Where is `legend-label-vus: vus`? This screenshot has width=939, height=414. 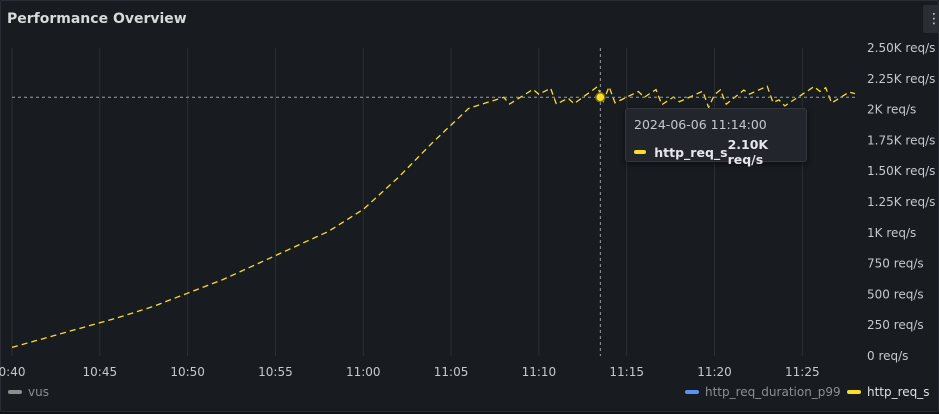 legend-label-vus: vus is located at coordinates (38, 392).